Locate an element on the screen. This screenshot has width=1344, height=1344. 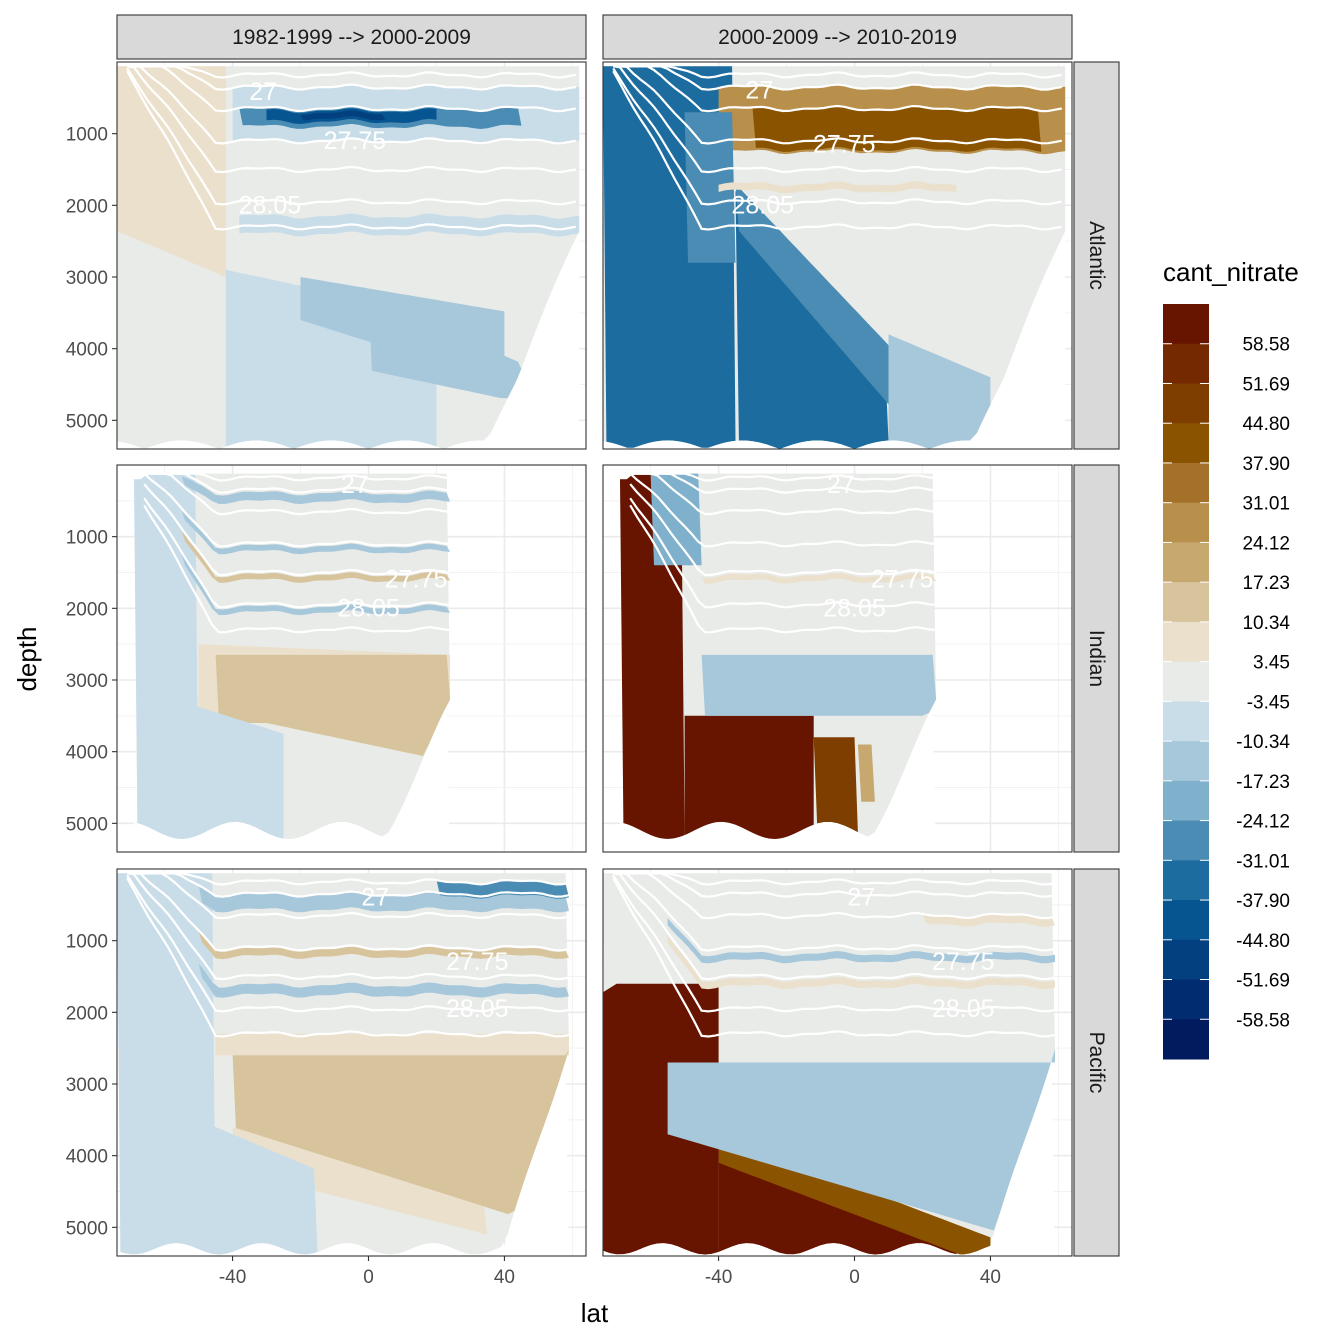
legend-title: cant_nitrate is located at coordinates (1231, 272).